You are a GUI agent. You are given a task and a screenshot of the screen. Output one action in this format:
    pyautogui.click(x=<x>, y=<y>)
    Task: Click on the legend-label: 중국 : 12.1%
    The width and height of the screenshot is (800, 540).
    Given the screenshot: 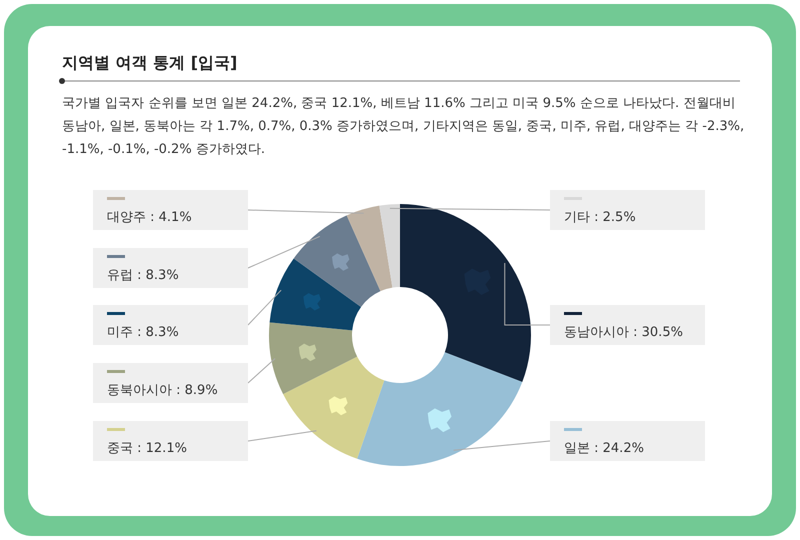 What is the action you would take?
    pyautogui.click(x=147, y=448)
    